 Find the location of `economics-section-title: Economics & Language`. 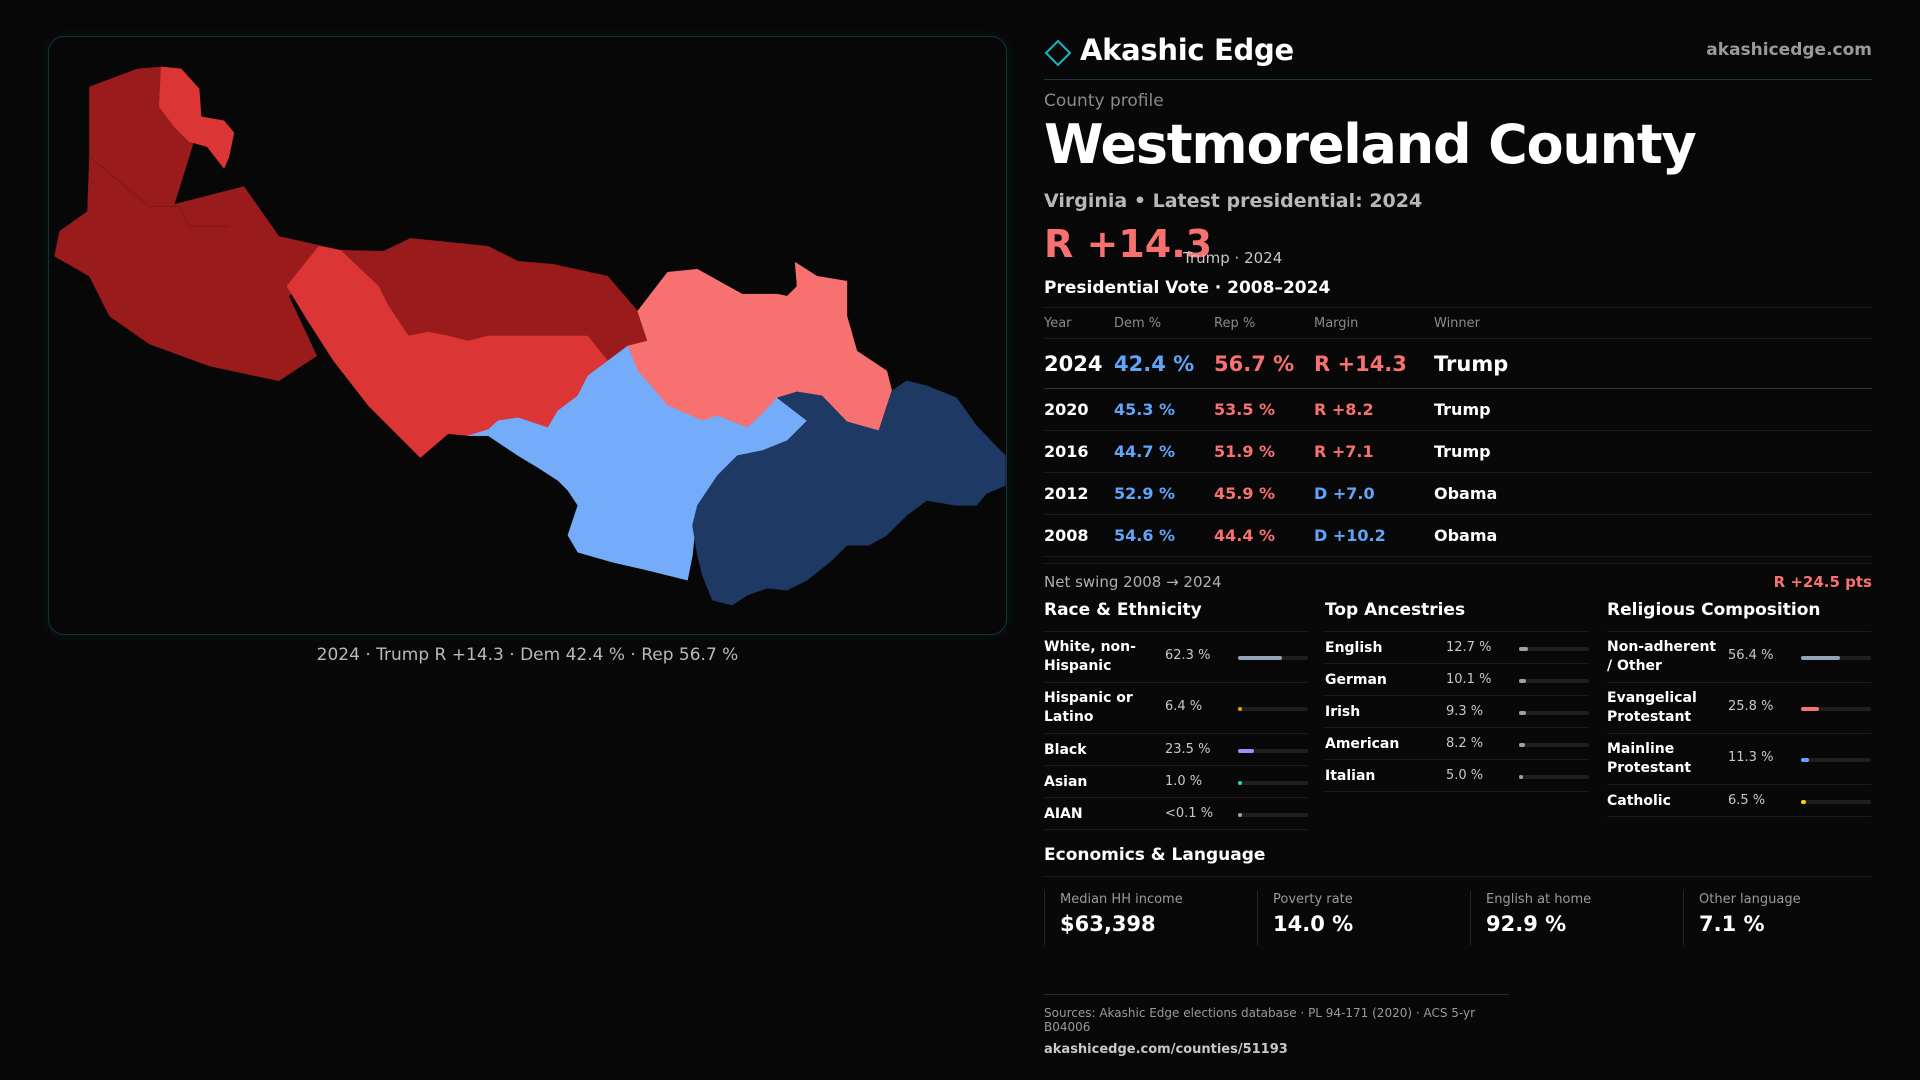

economics-section-title: Economics & Language is located at coordinates (1458, 861).